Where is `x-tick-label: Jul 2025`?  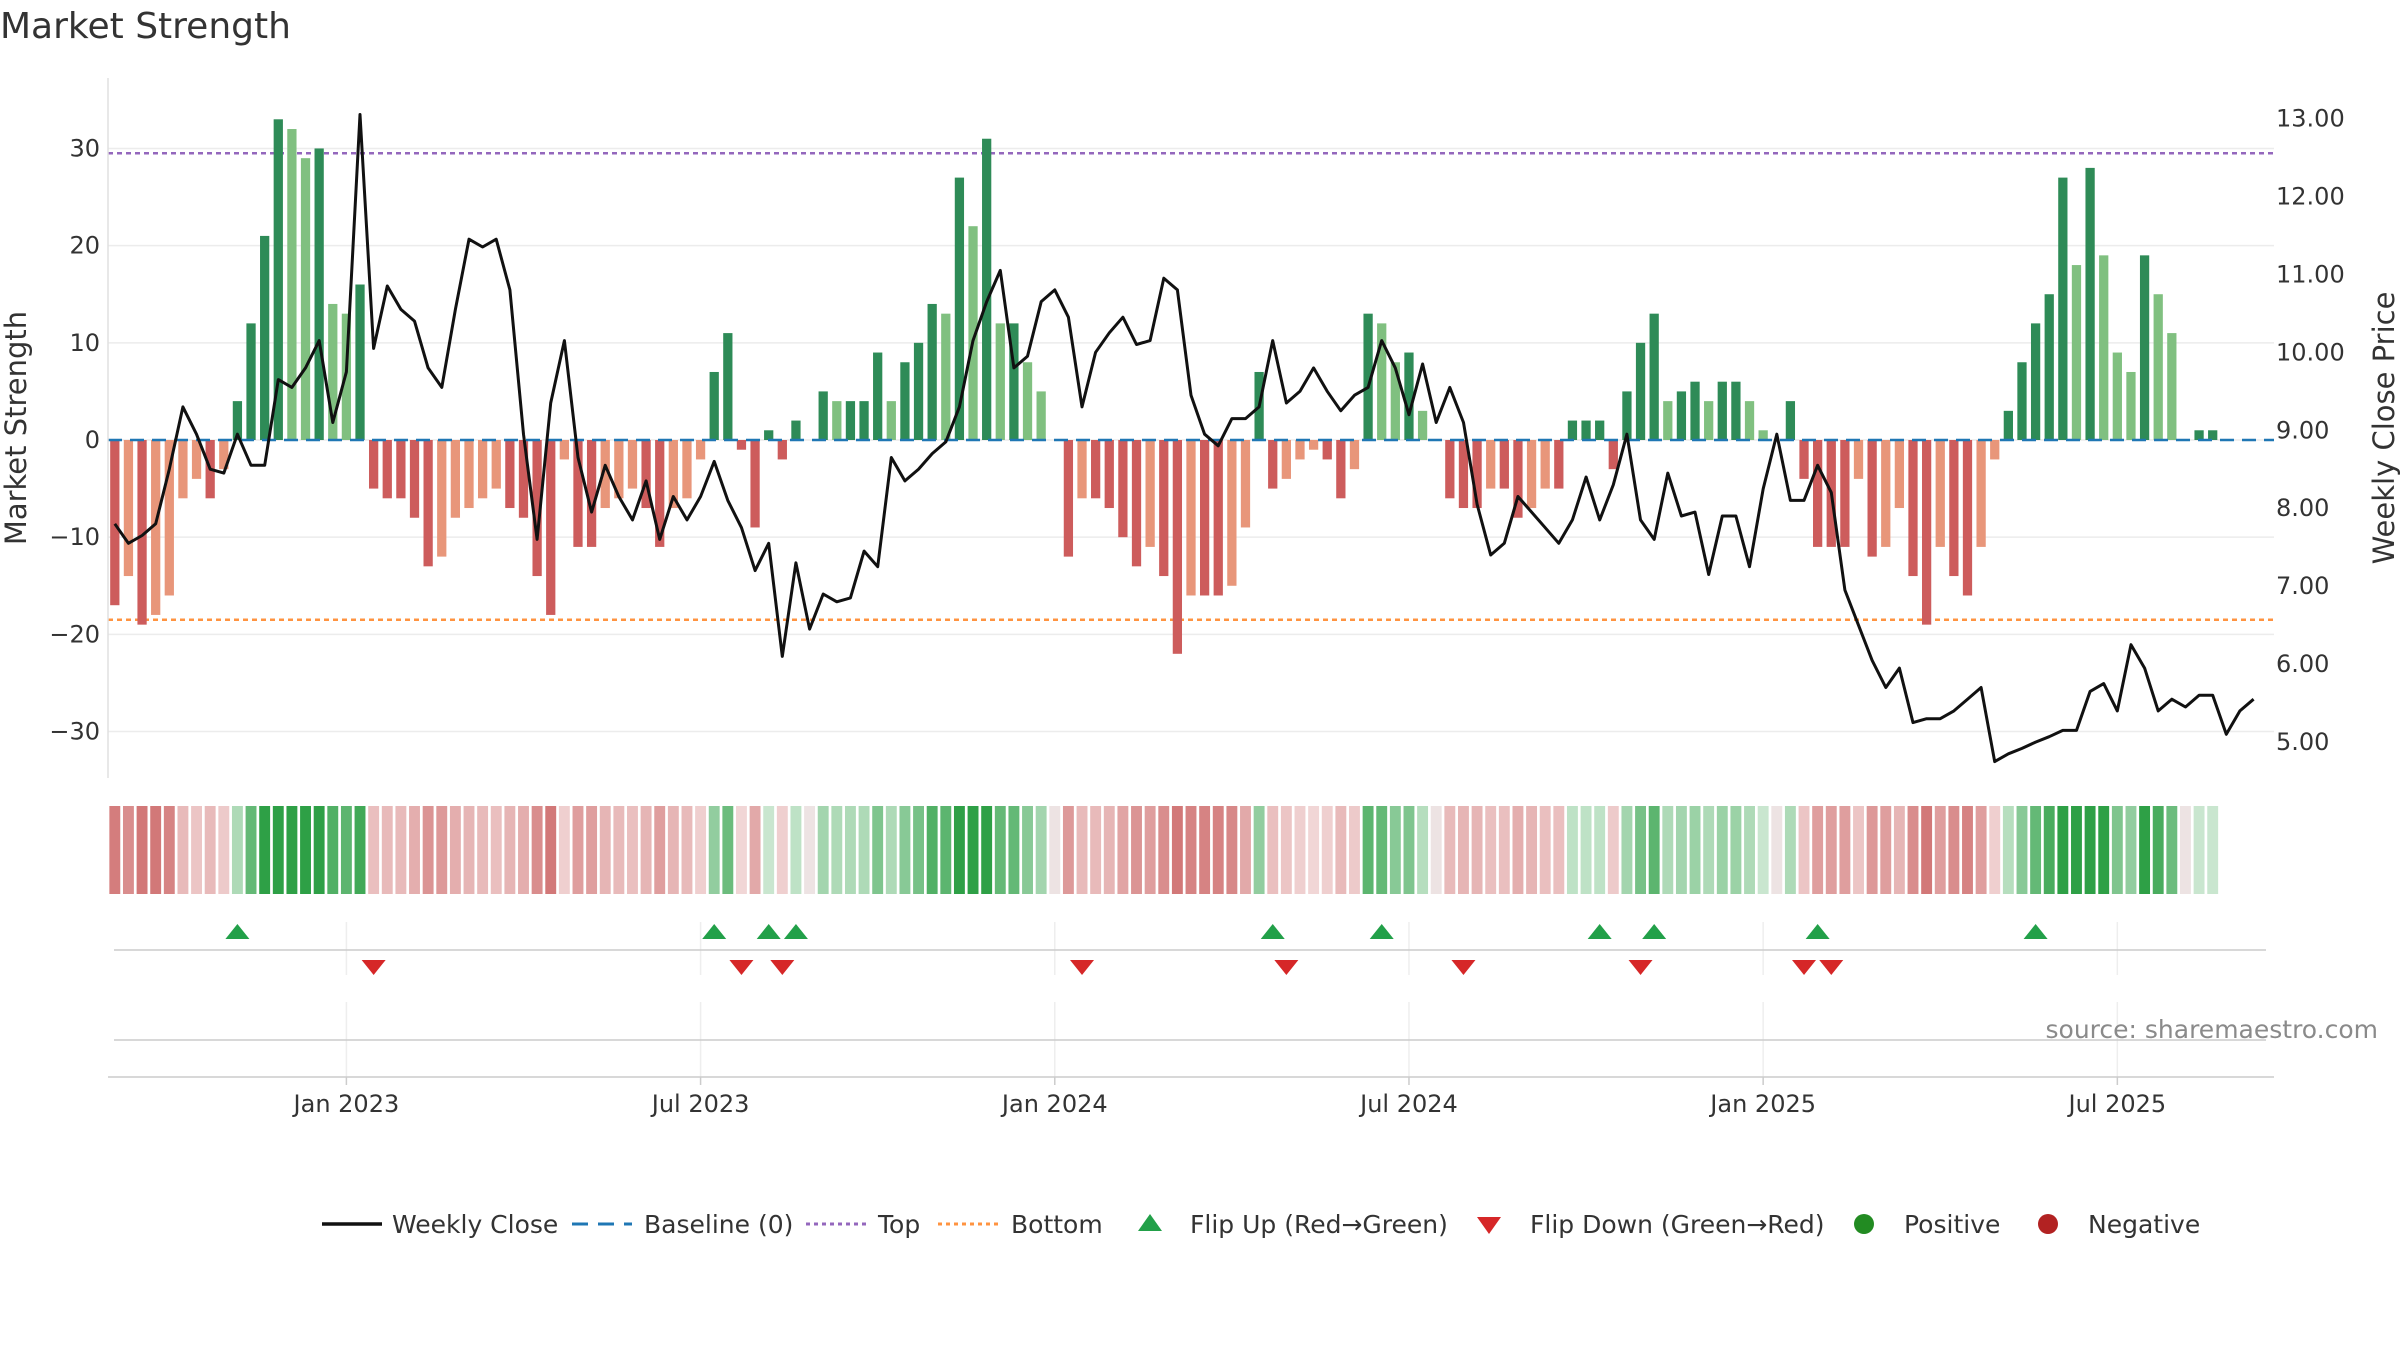
x-tick-label: Jul 2025 is located at coordinates (2117, 1104).